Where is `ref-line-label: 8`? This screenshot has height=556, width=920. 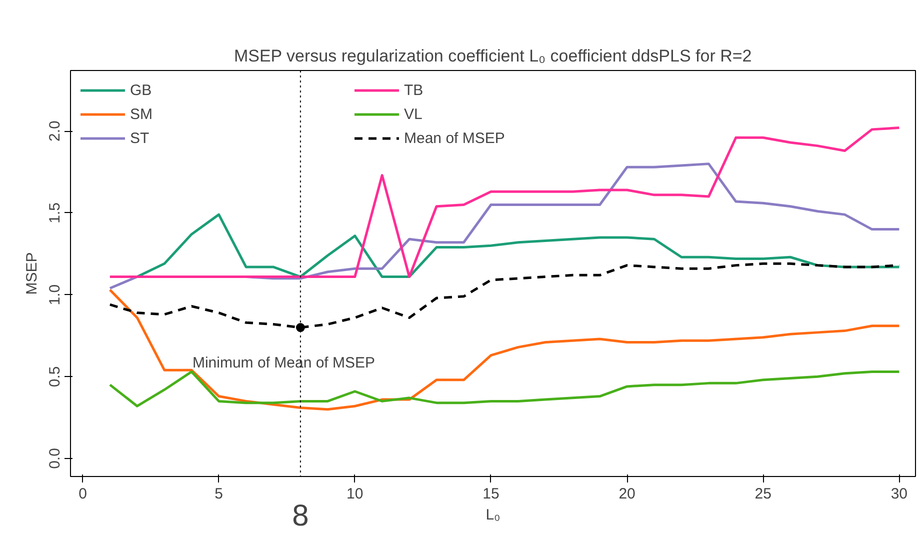
ref-line-label: 8 is located at coordinates (300, 516).